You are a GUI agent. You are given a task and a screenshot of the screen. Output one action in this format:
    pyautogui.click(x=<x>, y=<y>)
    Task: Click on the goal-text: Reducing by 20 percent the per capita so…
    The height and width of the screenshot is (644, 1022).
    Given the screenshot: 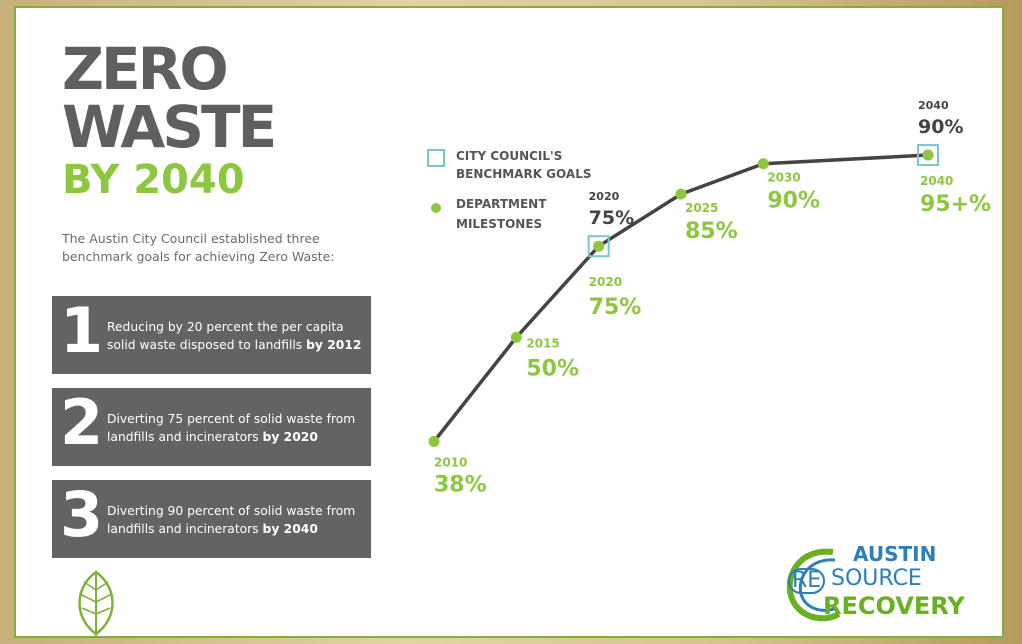 What is the action you would take?
    pyautogui.click(x=236, y=336)
    